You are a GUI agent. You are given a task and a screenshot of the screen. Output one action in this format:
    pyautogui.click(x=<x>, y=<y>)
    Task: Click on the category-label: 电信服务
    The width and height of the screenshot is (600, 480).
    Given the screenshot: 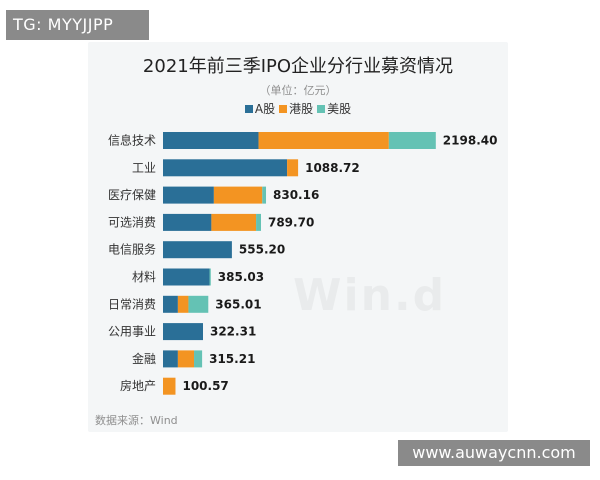 What is the action you would take?
    pyautogui.click(x=132, y=249)
    